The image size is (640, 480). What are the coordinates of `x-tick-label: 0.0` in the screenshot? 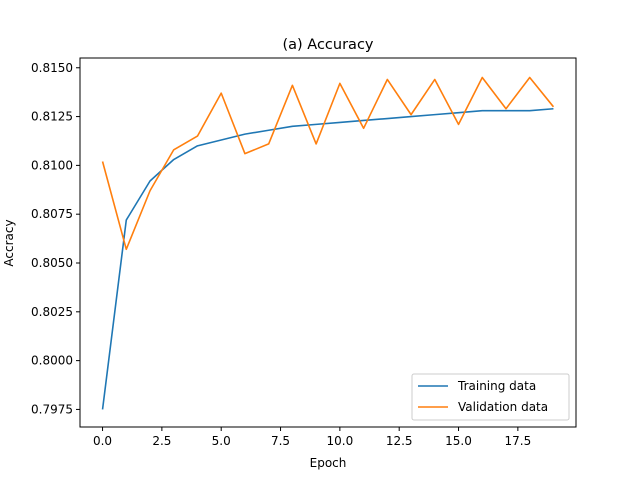 It's located at (102, 441).